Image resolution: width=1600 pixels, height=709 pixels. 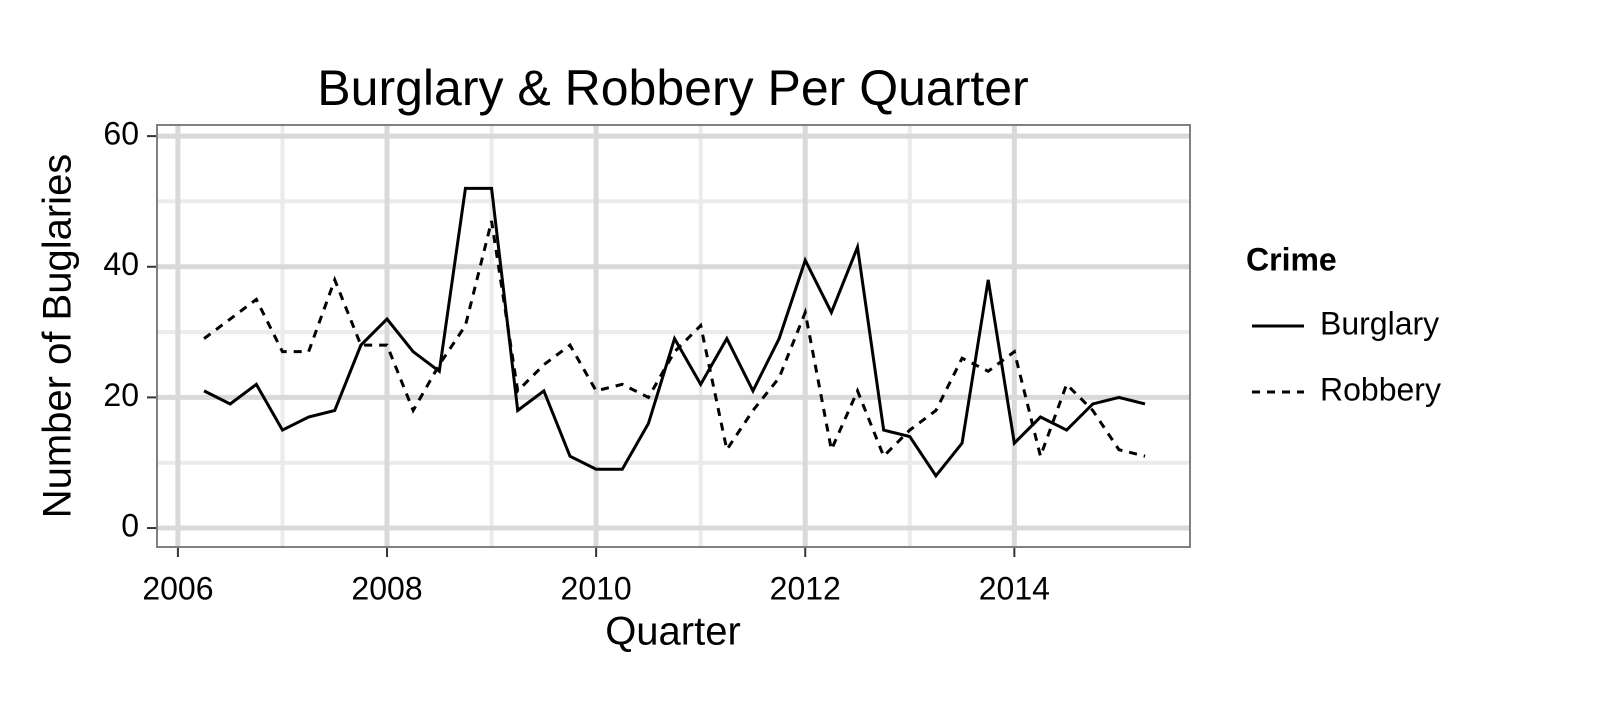 I want to click on x-tick-label: 2008, so click(x=386, y=588).